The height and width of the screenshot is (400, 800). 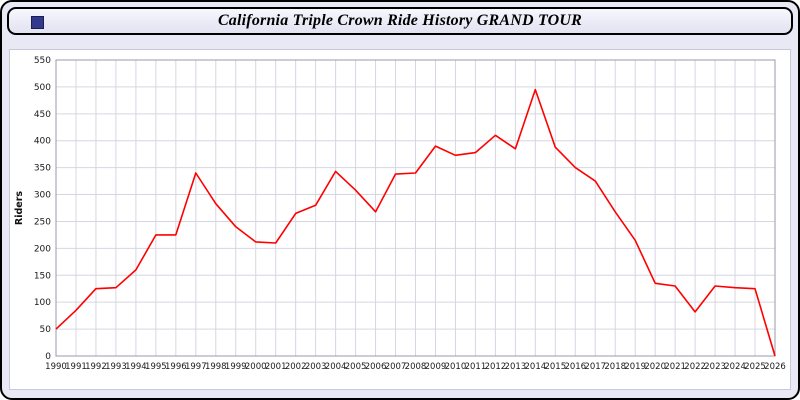 I want to click on x-tick-label: 2026, so click(x=775, y=367).